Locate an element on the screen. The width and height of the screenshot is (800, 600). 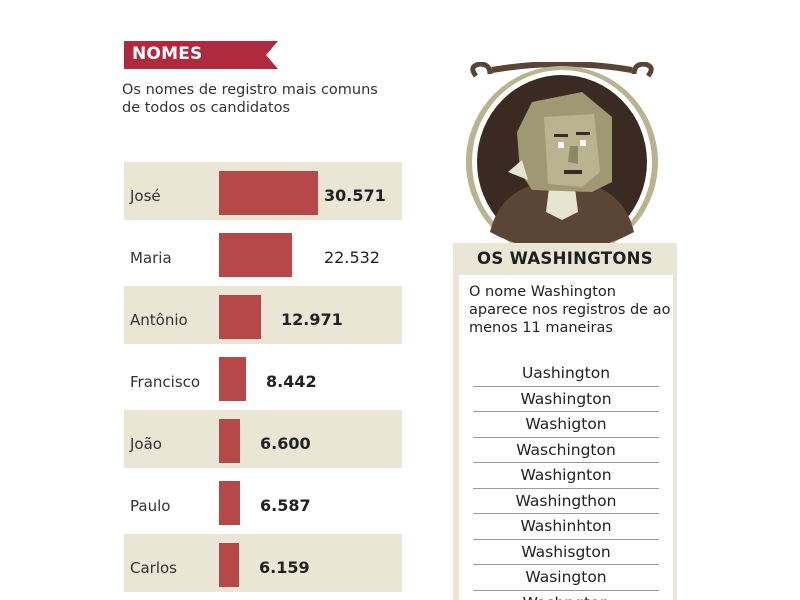
name-variant-item: Washigton is located at coordinates (566, 424).